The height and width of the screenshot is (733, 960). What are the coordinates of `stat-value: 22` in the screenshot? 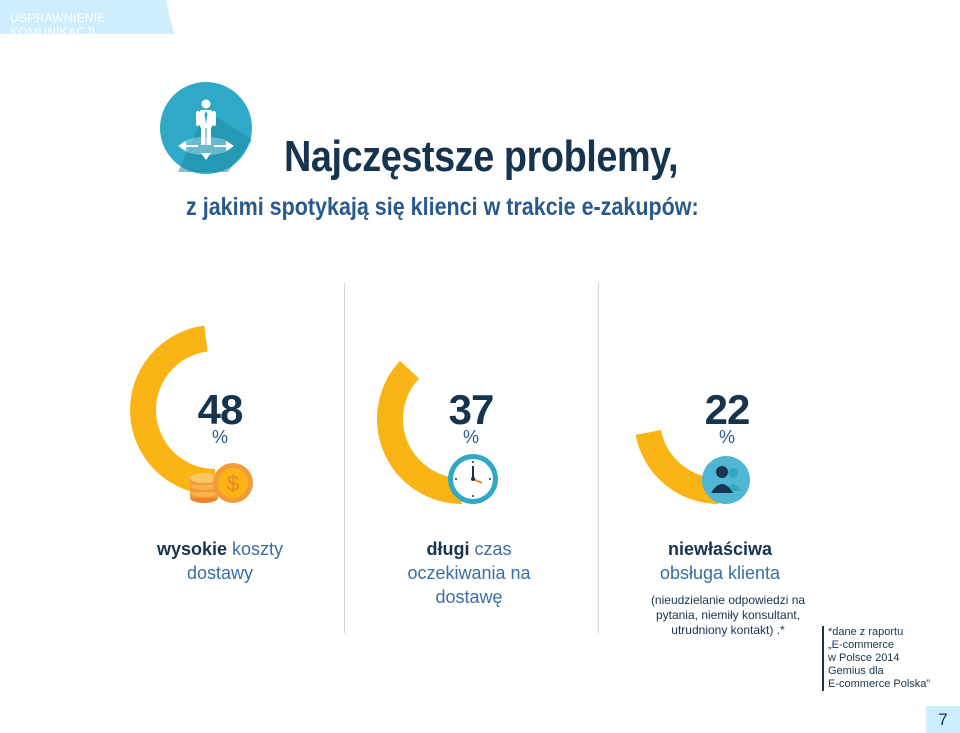 It's located at (727, 409).